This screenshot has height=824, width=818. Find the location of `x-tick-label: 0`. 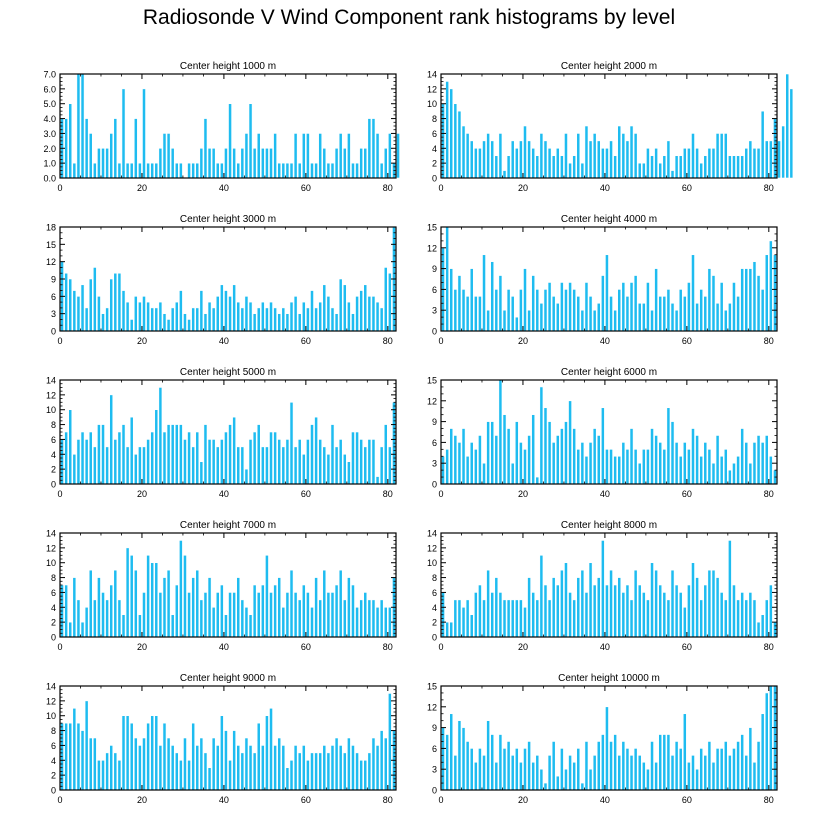

x-tick-label: 0 is located at coordinates (59, 341).